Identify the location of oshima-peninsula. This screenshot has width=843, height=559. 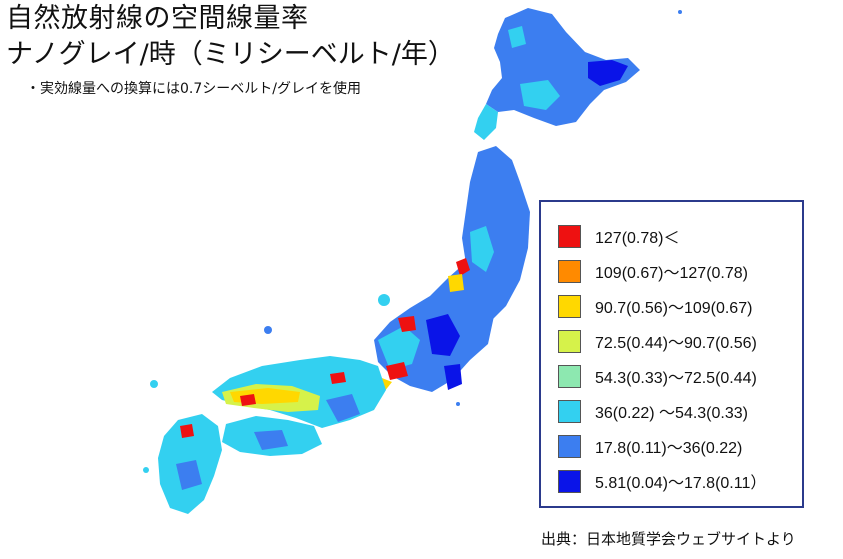
(486, 122).